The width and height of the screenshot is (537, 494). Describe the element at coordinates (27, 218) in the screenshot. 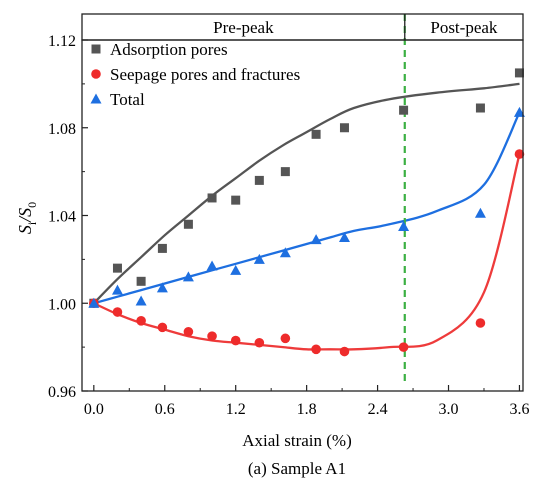

I see `y-axis-label: Si/S0` at that location.